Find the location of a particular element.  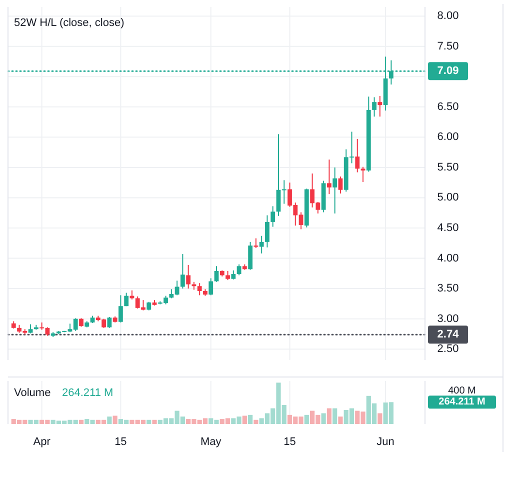

y-tick-label: 400 M is located at coordinates (462, 390).